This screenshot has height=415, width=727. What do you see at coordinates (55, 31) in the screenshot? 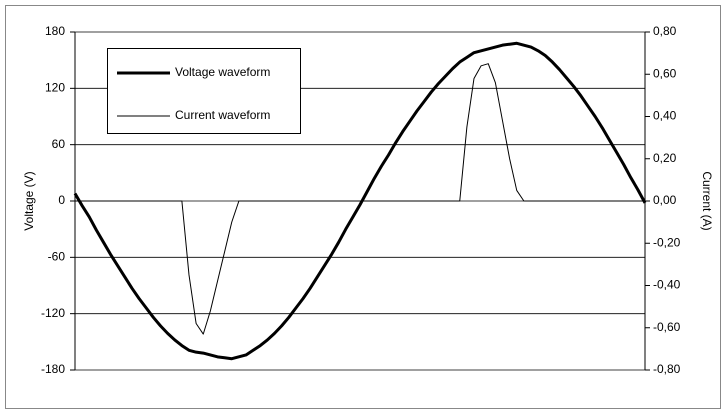
I see `y-tick-label: 180` at bounding box center [55, 31].